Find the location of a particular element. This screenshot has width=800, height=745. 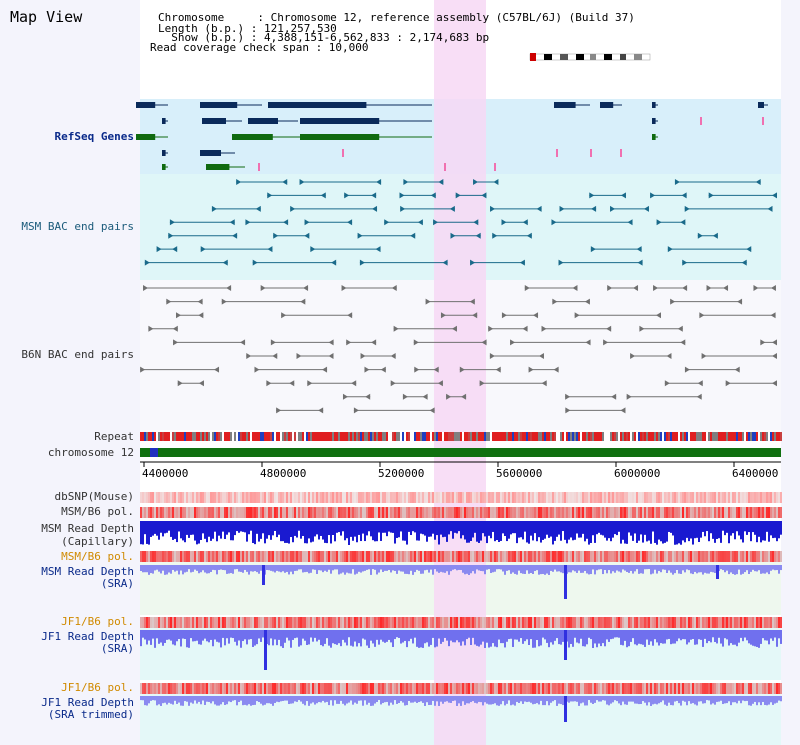

chromosome-ideogram is located at coordinates (590, 57).